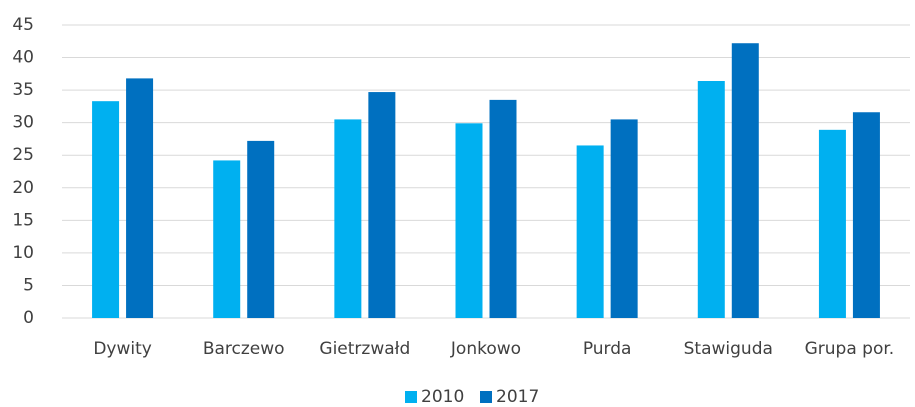  What do you see at coordinates (122, 349) in the screenshot?
I see `x-tick-label: Dywity` at bounding box center [122, 349].